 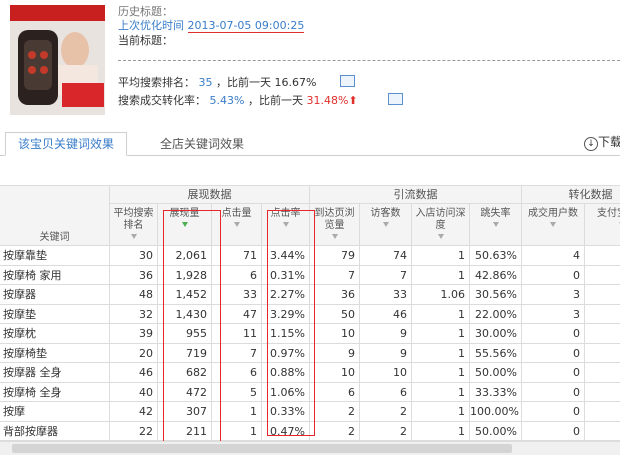 I want to click on column-header: 平均搜索排名, so click(x=134, y=225).